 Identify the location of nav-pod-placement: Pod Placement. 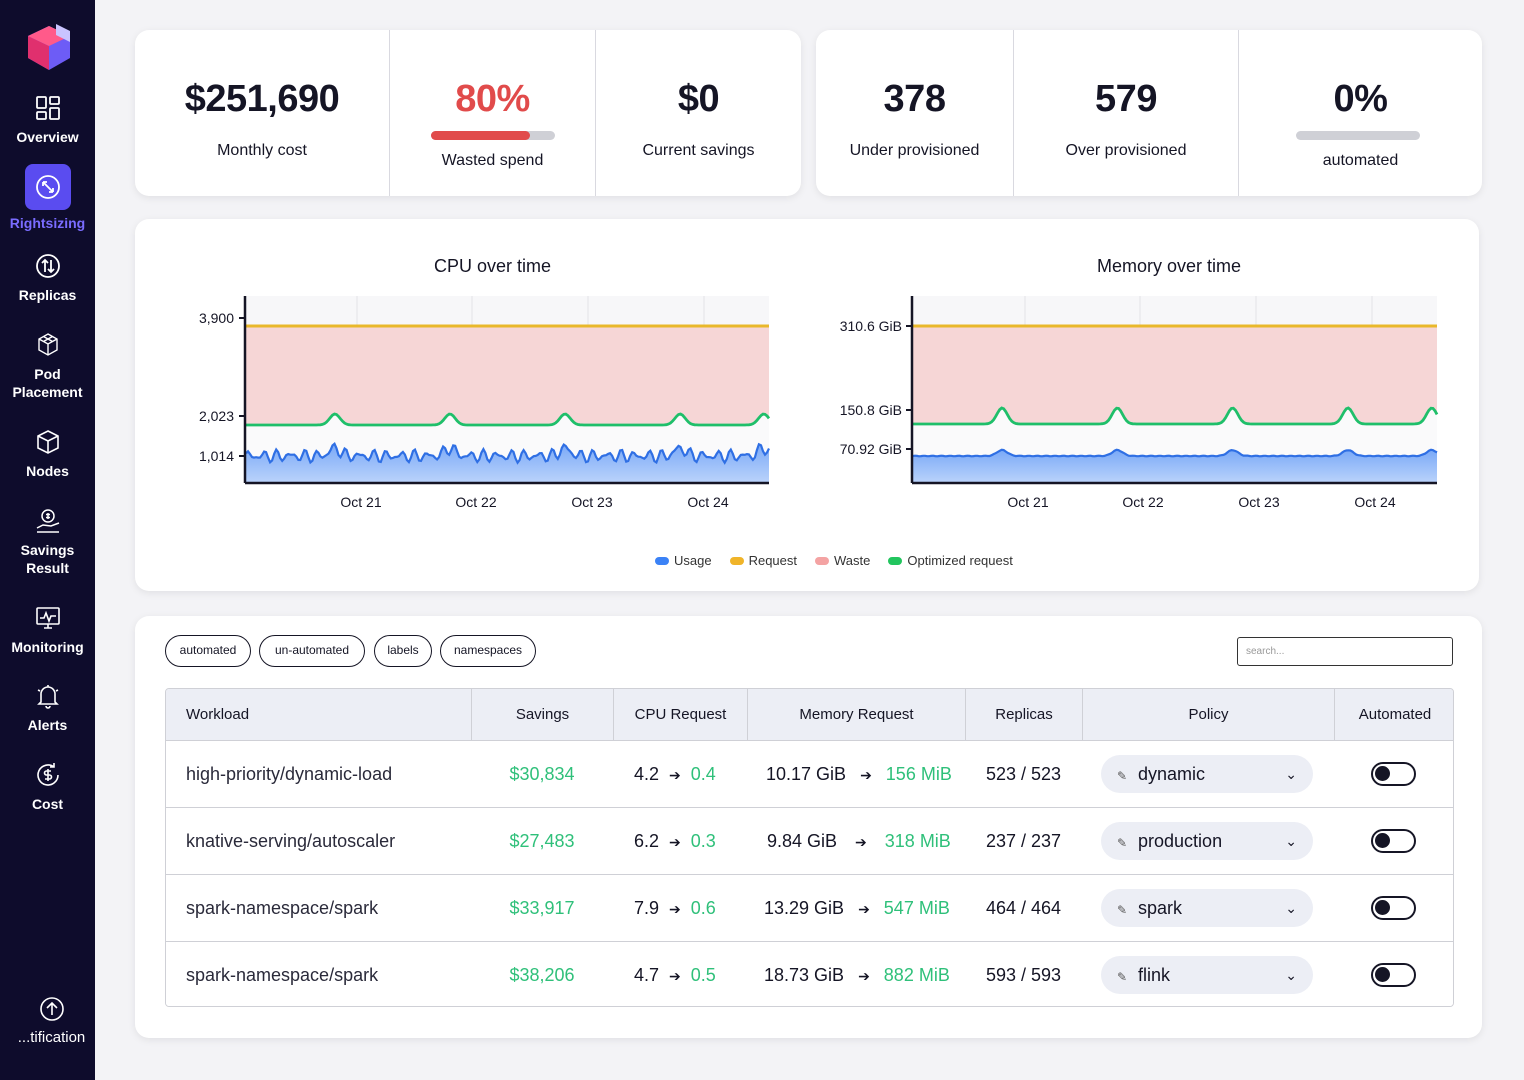
(47, 366).